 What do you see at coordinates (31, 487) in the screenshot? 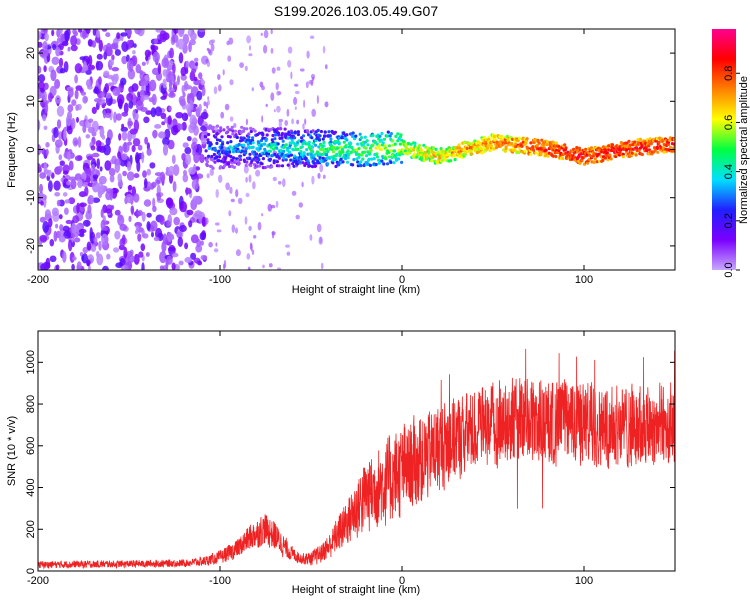
I see `snr-y-tick-label: 400` at bounding box center [31, 487].